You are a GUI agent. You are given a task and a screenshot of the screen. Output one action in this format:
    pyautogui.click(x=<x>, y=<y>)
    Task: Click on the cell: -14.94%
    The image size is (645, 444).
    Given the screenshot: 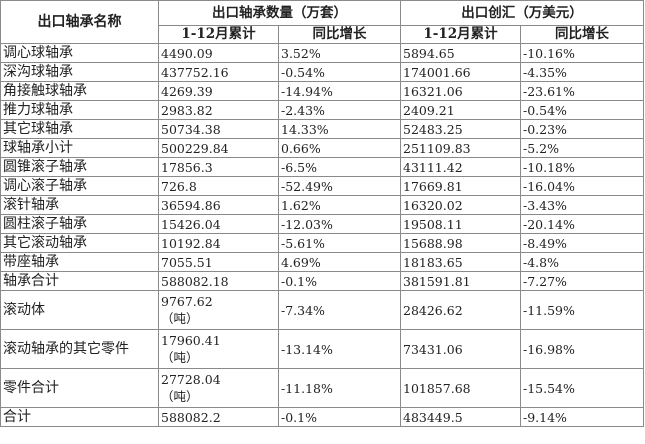 What is the action you would take?
    pyautogui.click(x=339, y=91)
    